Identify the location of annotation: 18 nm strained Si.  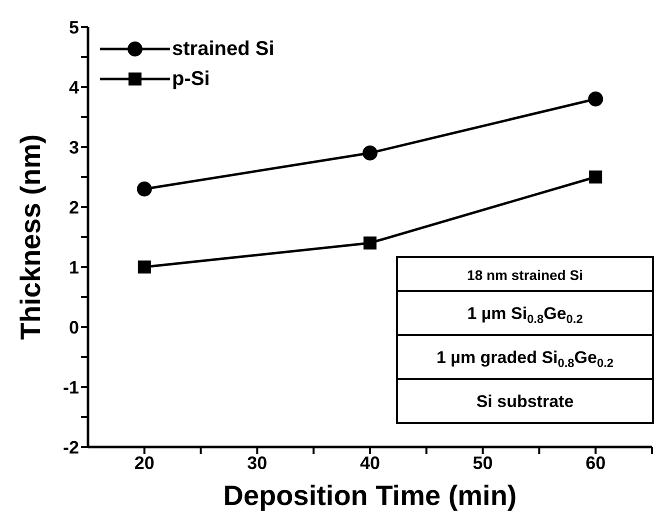
(525, 275).